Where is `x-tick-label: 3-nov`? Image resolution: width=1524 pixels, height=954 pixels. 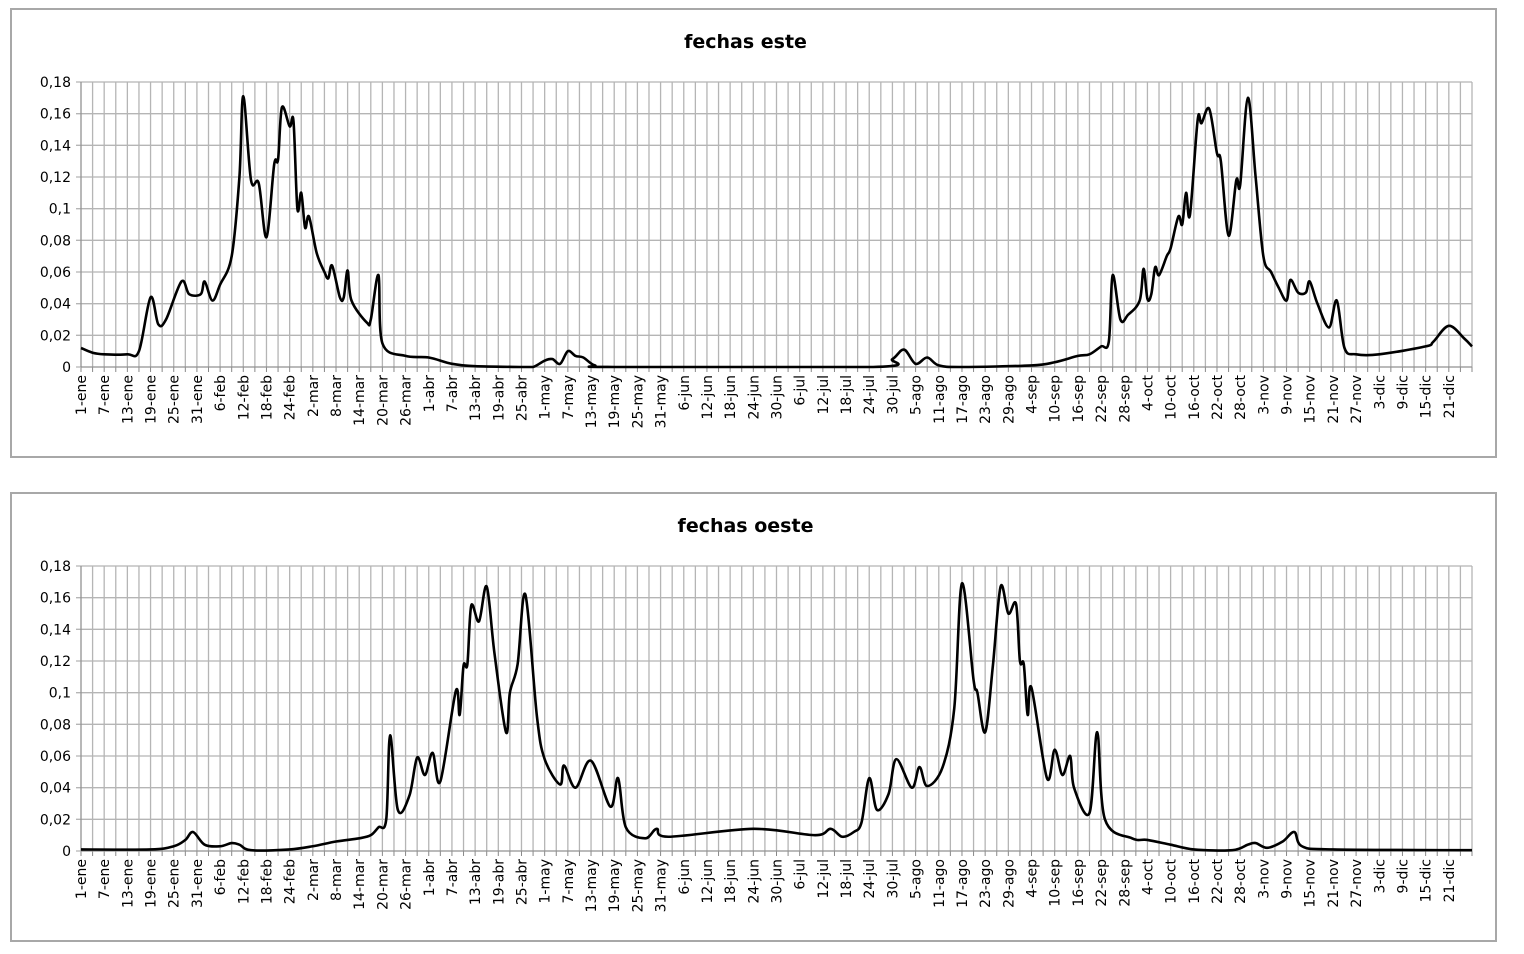 x-tick-label: 3-nov is located at coordinates (1264, 879).